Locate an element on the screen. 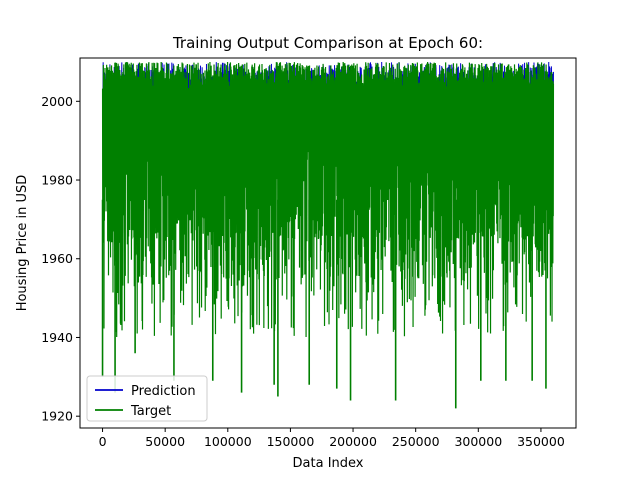  legend-label-prediction: Prediction is located at coordinates (163, 391).